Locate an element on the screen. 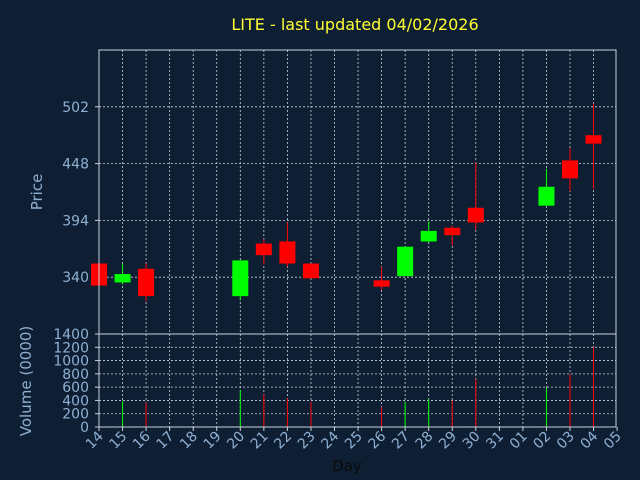 Image resolution: width=640 pixels, height=480 pixels. price-axis-label: Price is located at coordinates (37, 192).